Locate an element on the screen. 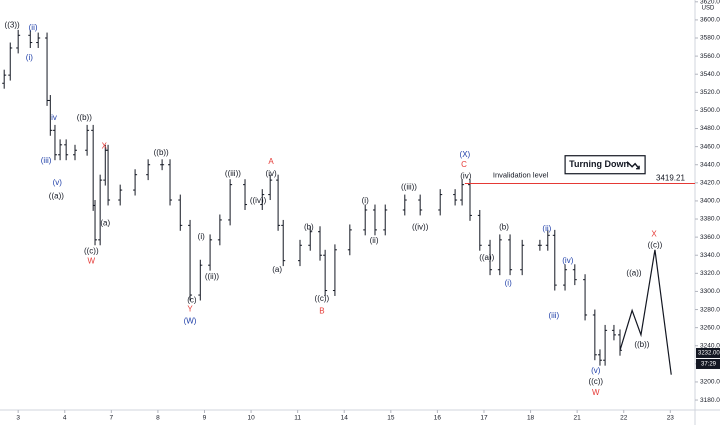  x-tick-label: 4 is located at coordinates (65, 418).